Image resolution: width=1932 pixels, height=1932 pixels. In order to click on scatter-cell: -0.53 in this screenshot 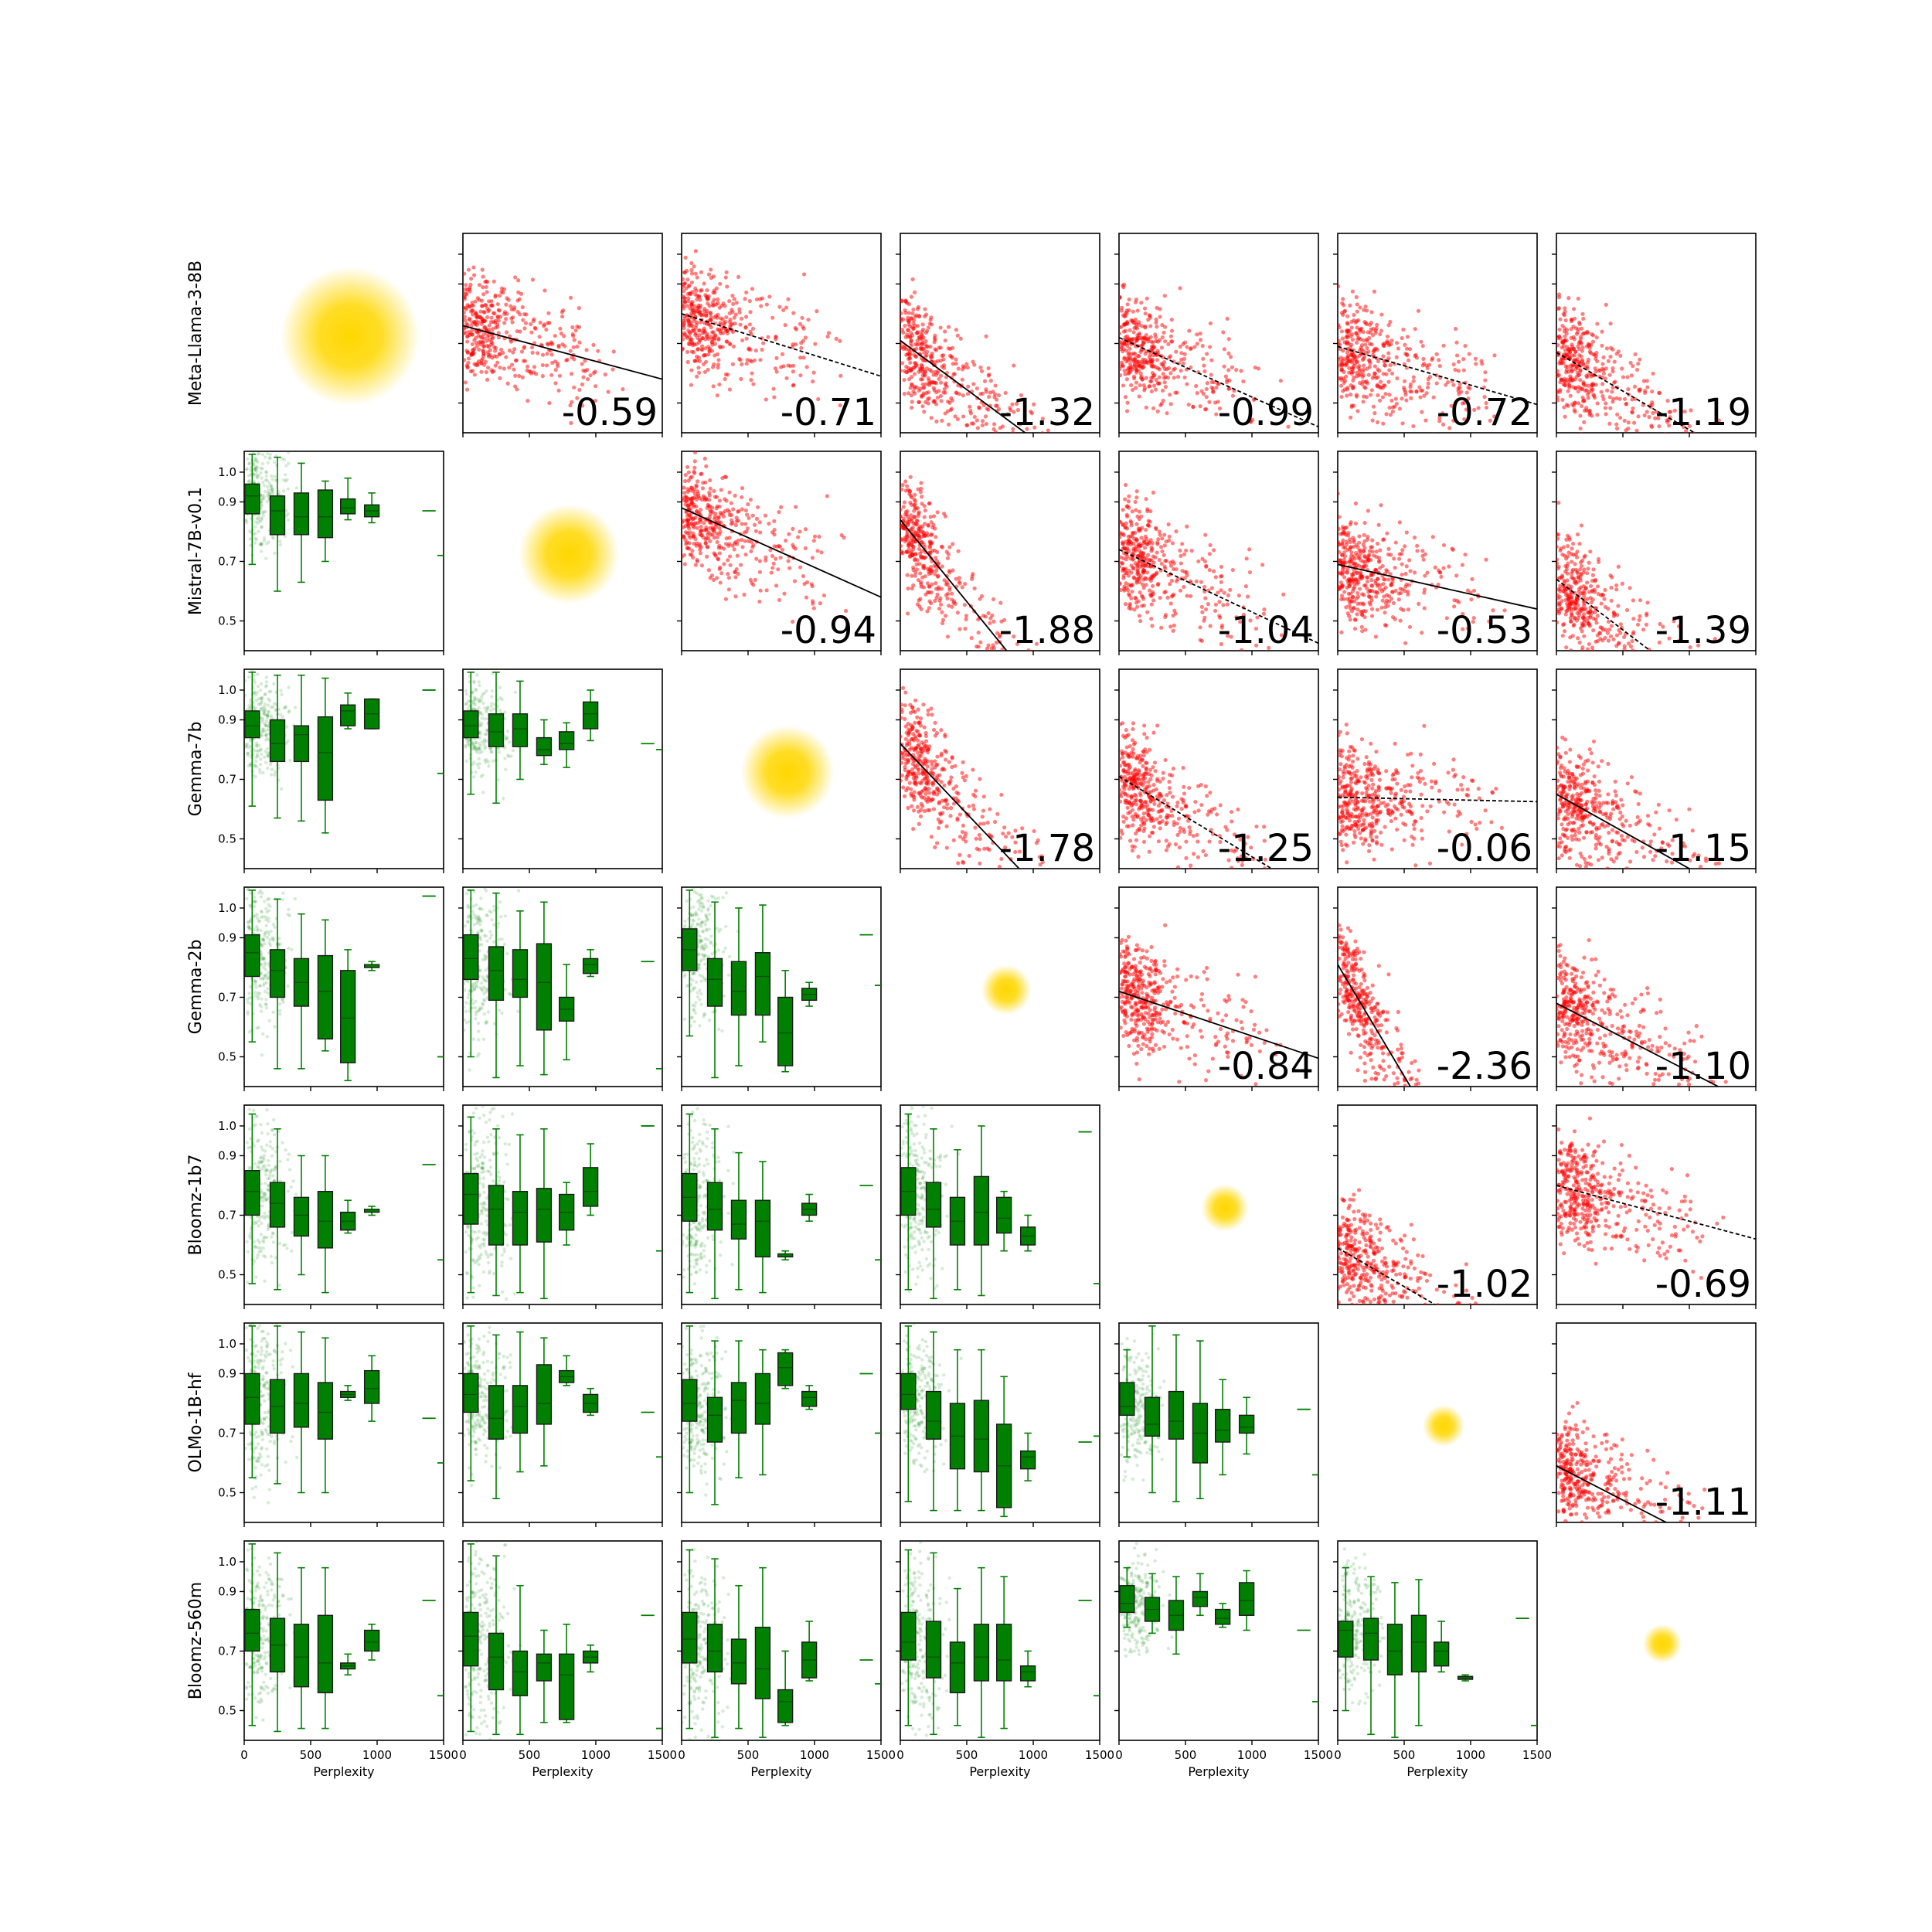, I will do `click(1435, 553)`.